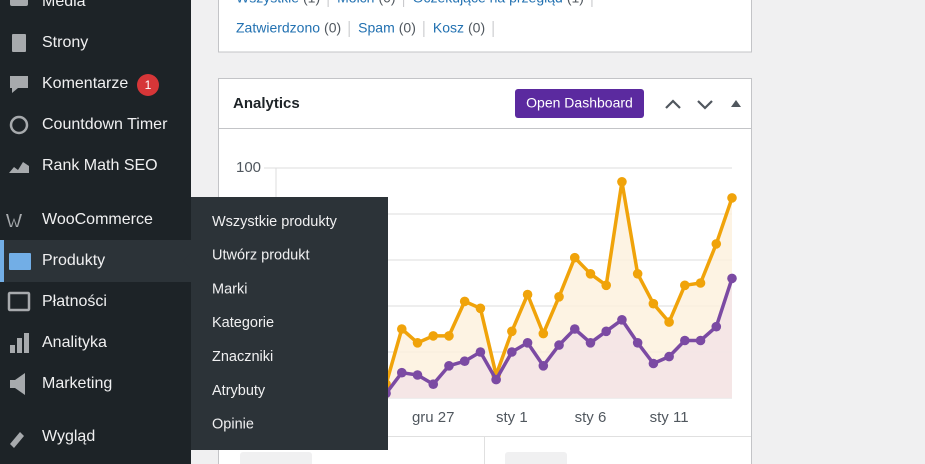 The image size is (925, 464). Describe the element at coordinates (488, 3) in the screenshot. I see `filter-link: Oczekujące na przegląd` at that location.